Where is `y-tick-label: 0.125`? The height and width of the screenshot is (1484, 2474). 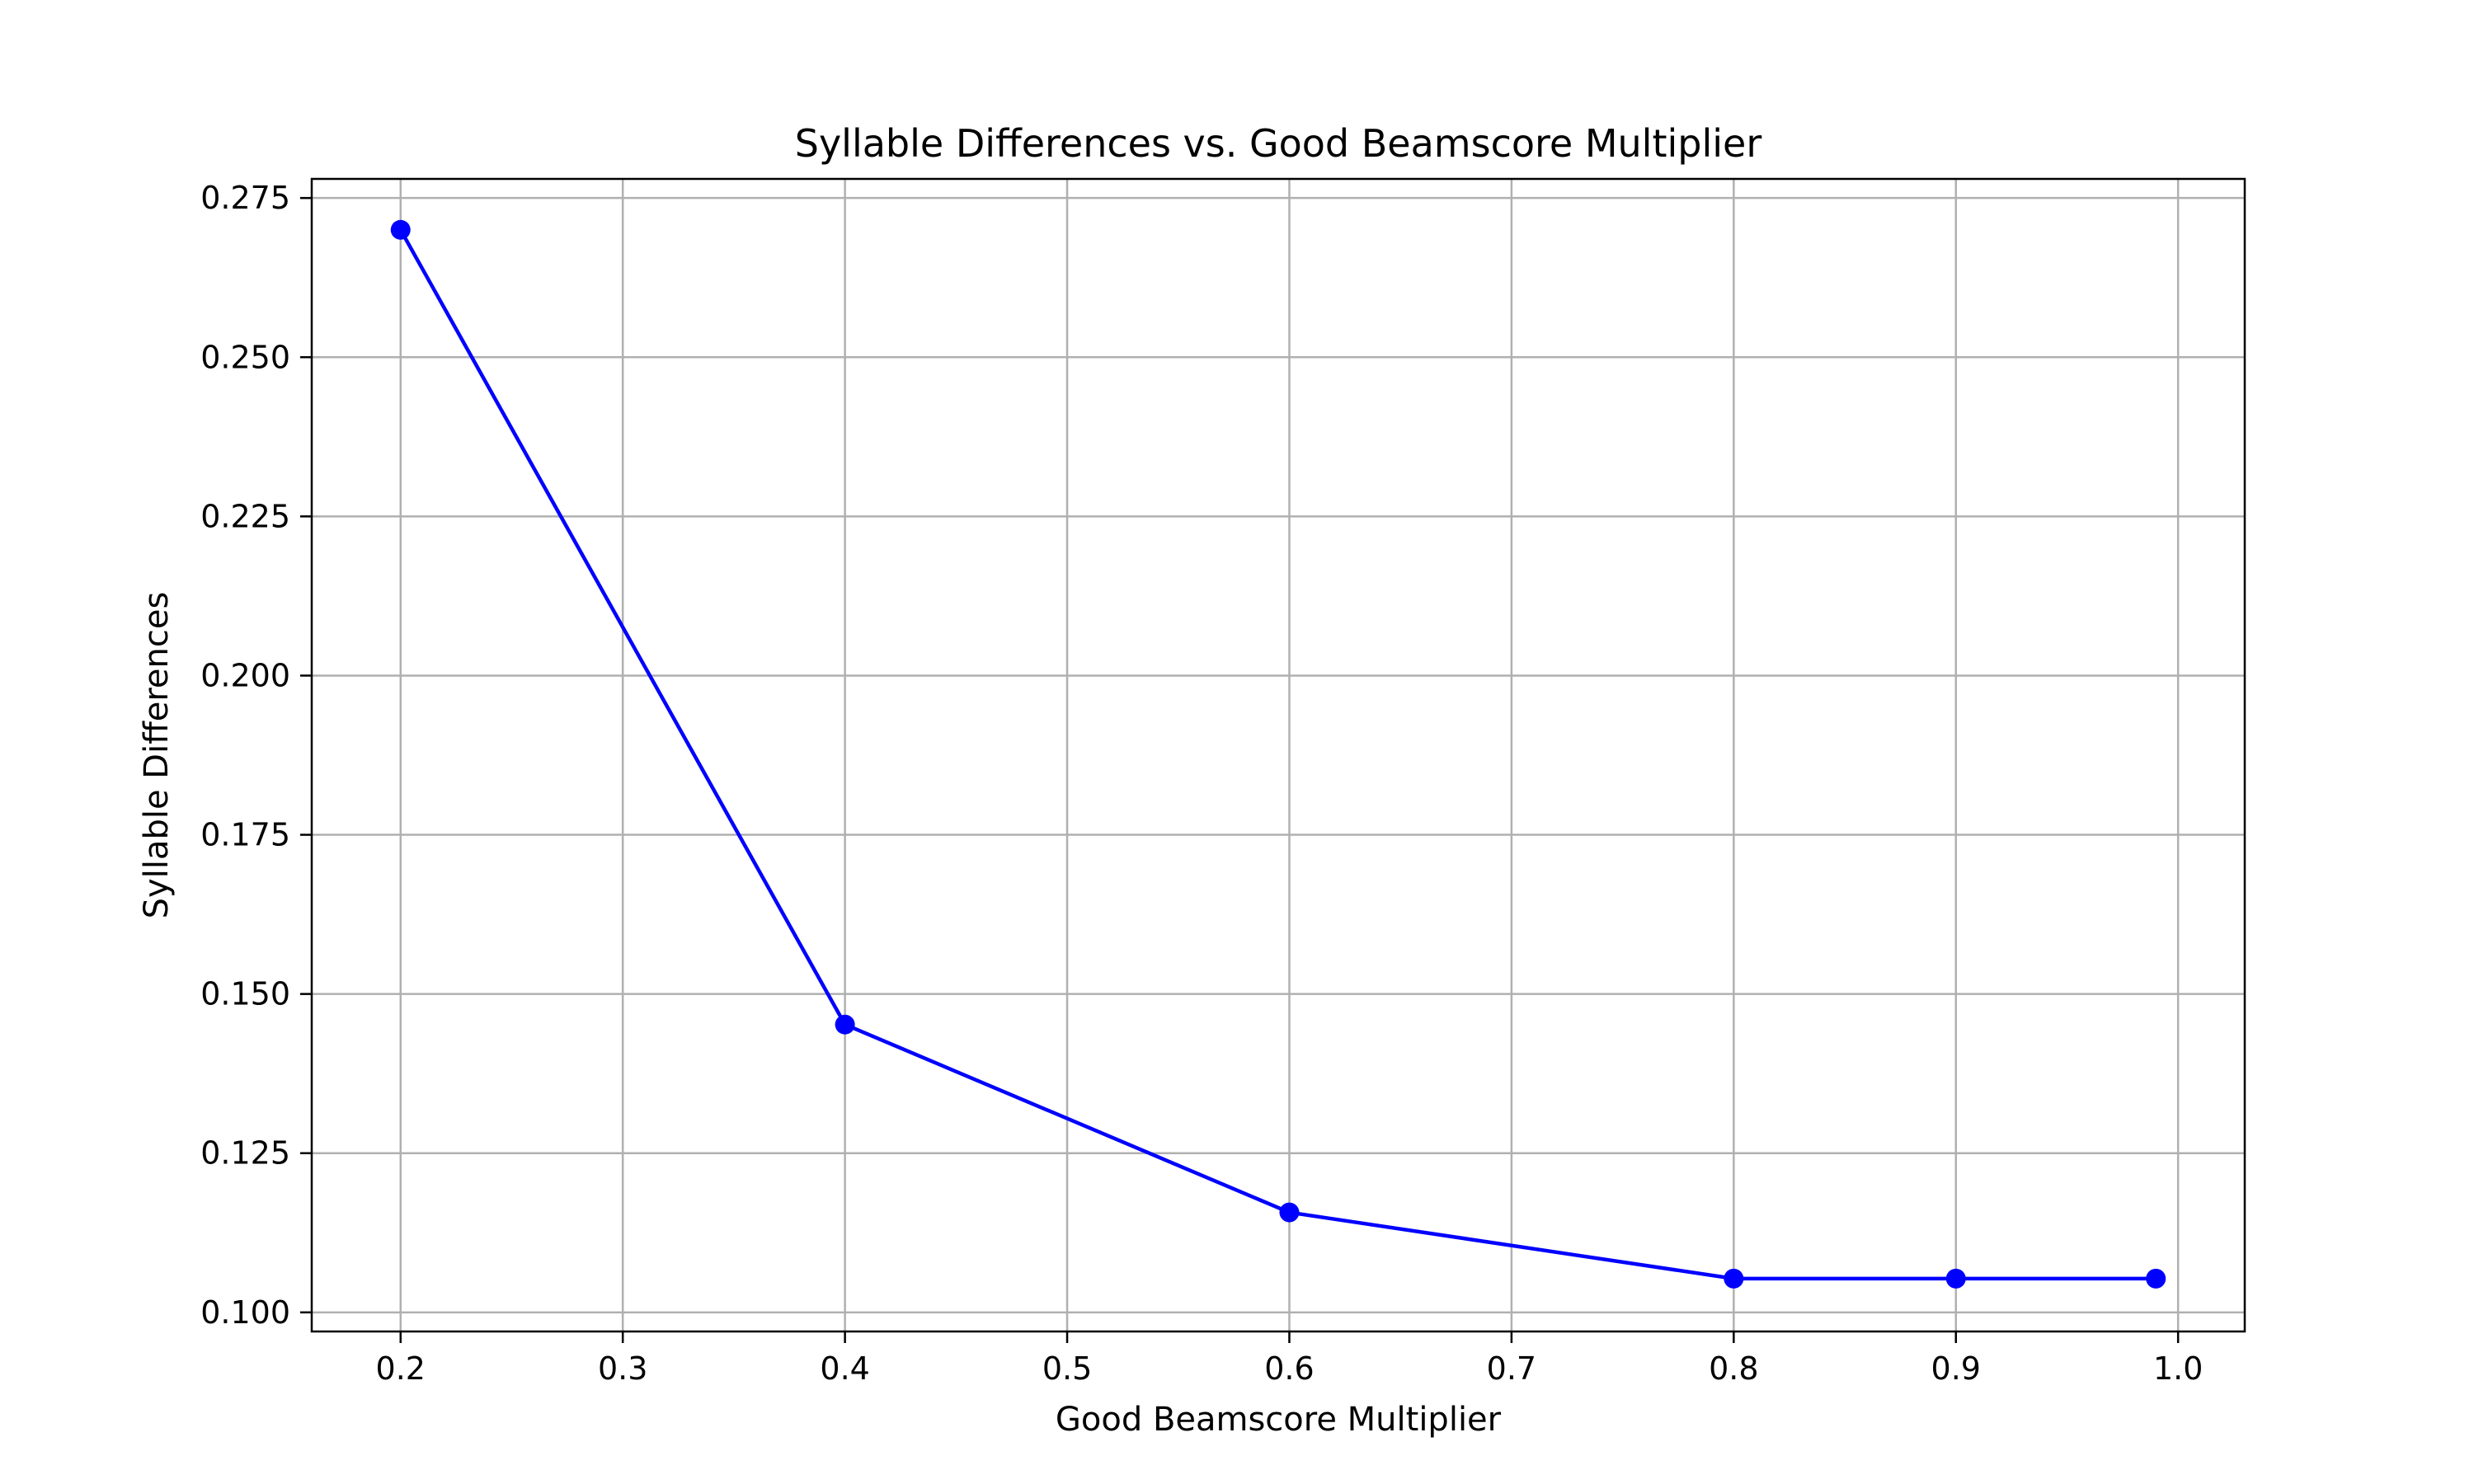
y-tick-label: 0.125 is located at coordinates (245, 1153).